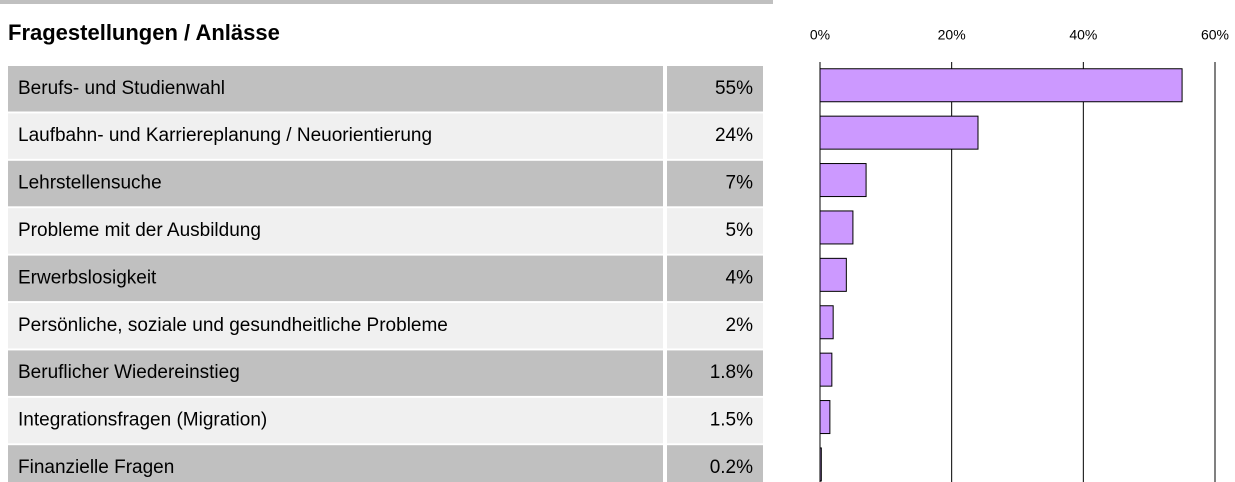 Image resolution: width=1235 pixels, height=482 pixels. Describe the element at coordinates (1215, 35) in the screenshot. I see `x-tick-label: 60%` at that location.